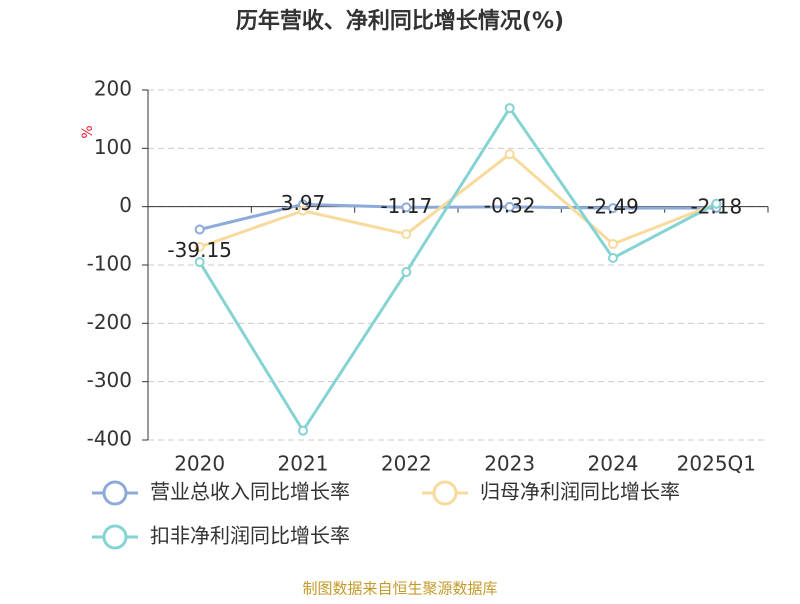 The width and height of the screenshot is (800, 604). I want to click on y-tick-label: -100, so click(109, 264).